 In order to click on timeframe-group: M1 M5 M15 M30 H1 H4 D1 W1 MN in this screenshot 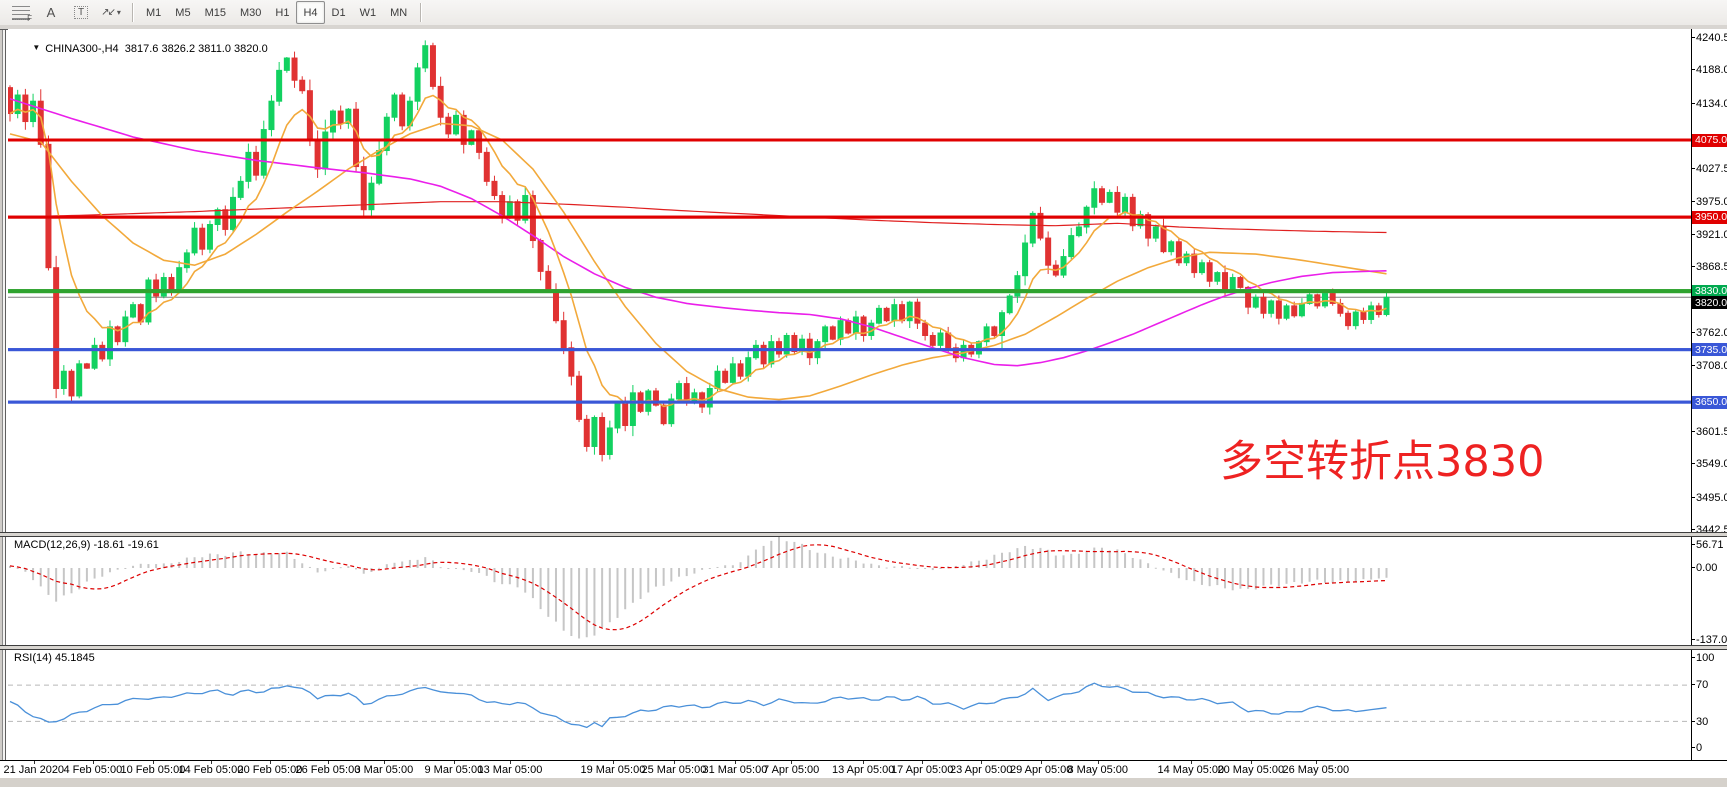, I will do `click(276, 12)`.